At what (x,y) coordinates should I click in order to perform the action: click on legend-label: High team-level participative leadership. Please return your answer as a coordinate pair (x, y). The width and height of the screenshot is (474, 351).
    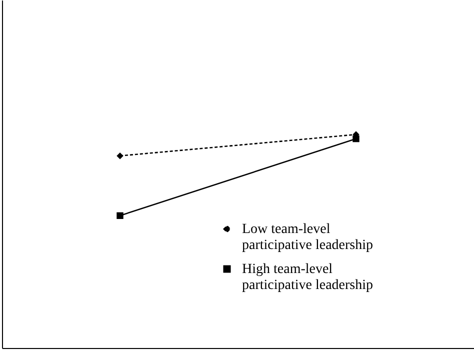
    Looking at the image, I should click on (307, 277).